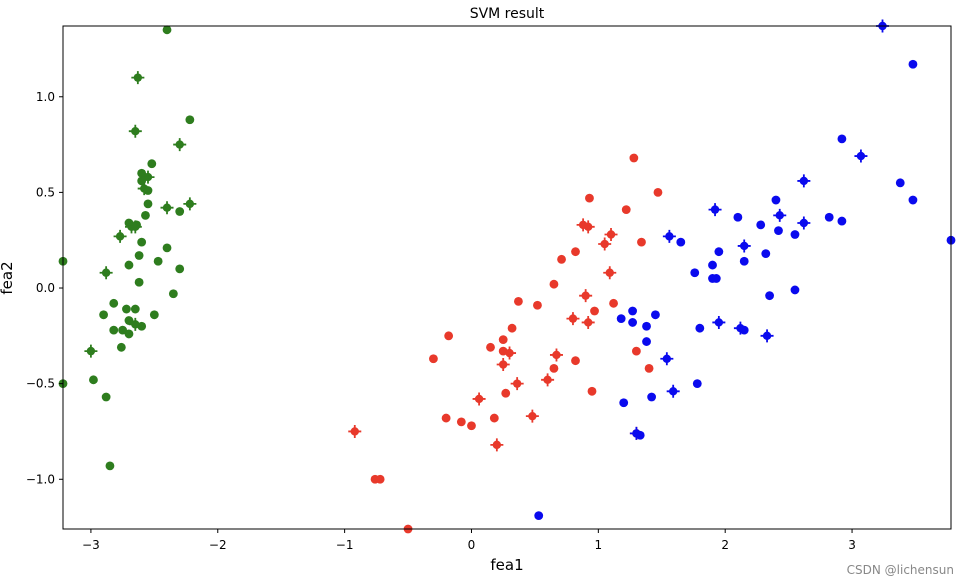  I want to click on x-tick-label: 0, so click(472, 545).